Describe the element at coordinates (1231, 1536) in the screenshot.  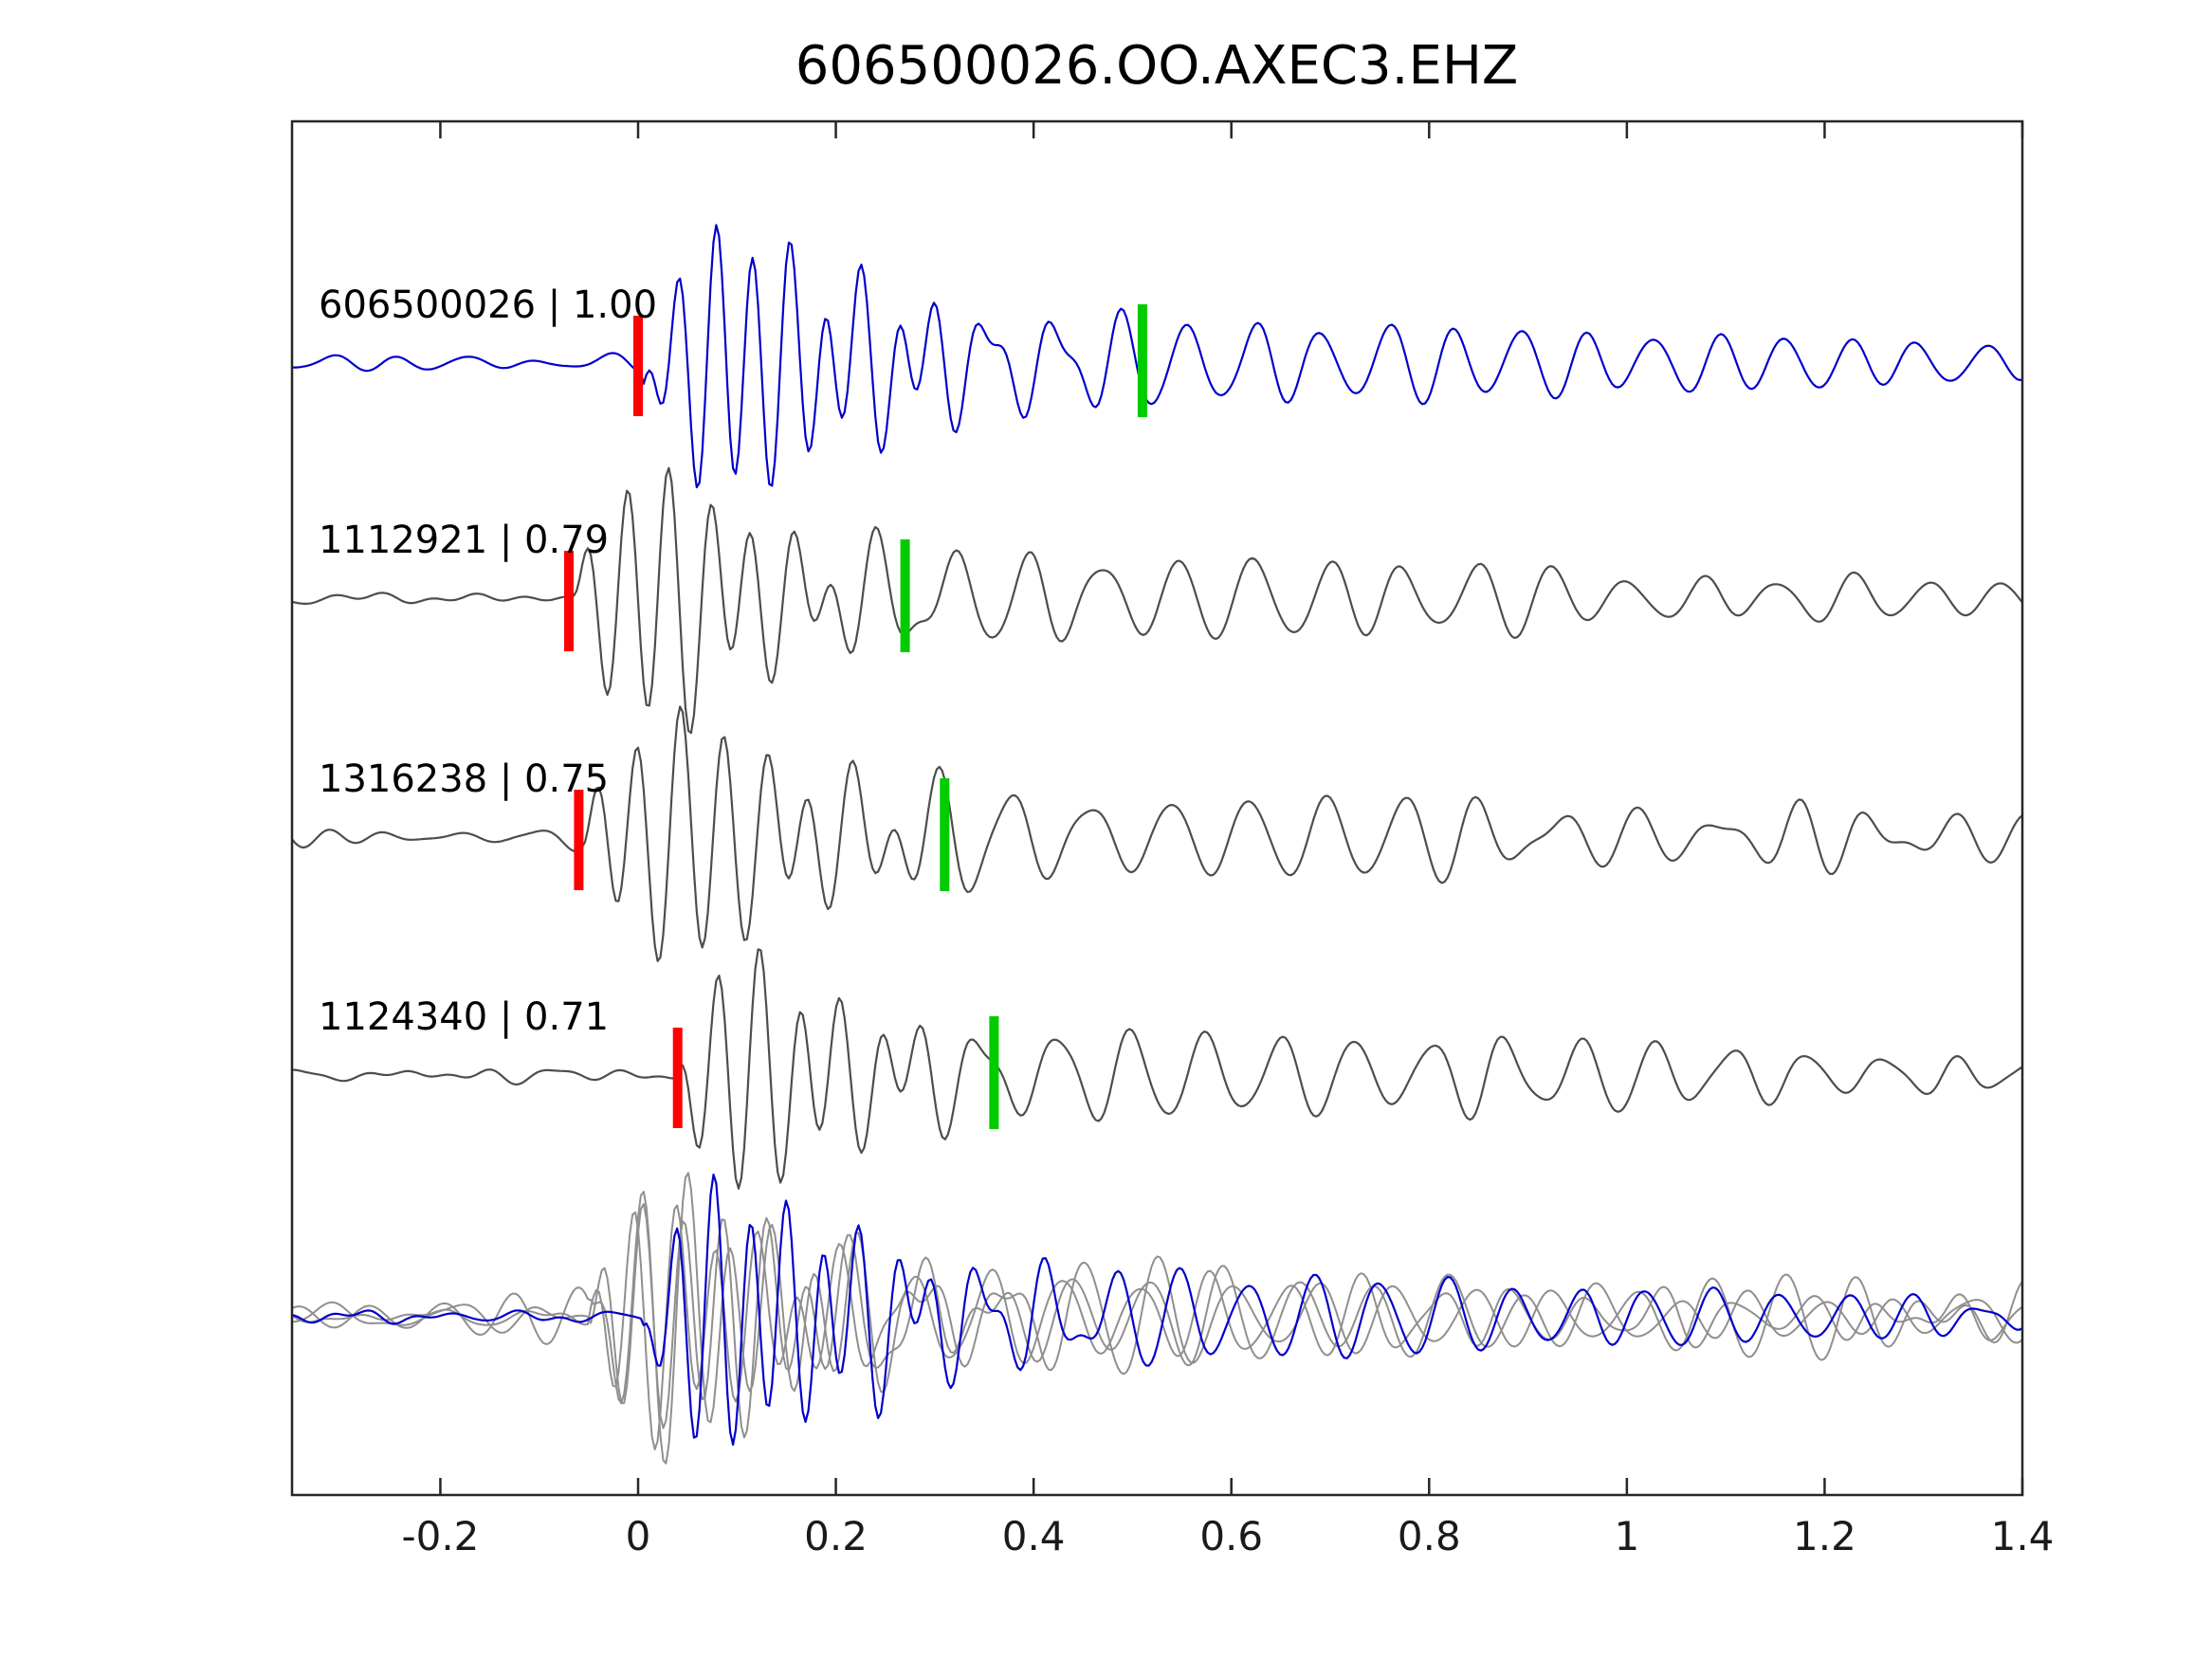
I see `x-tick-label: 0.6` at that location.